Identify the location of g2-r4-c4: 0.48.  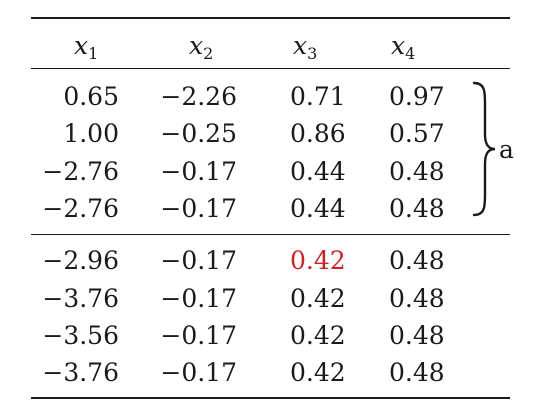
(417, 372).